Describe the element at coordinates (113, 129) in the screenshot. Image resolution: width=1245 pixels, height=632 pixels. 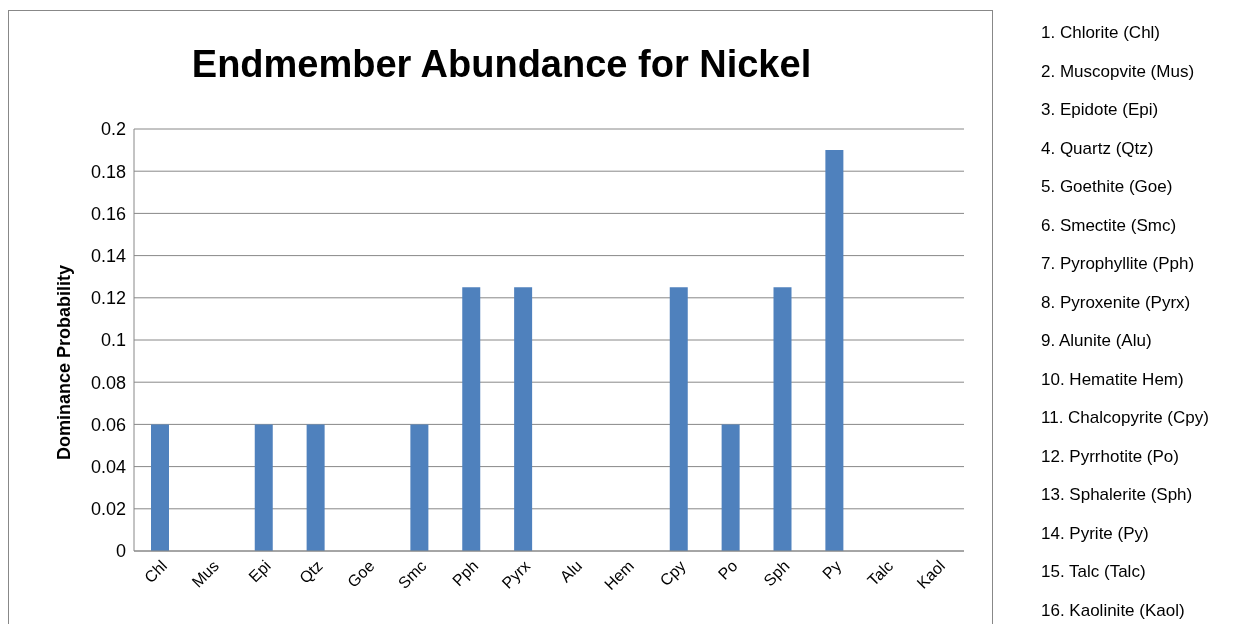
I see `y-tick-label: 0.2` at that location.